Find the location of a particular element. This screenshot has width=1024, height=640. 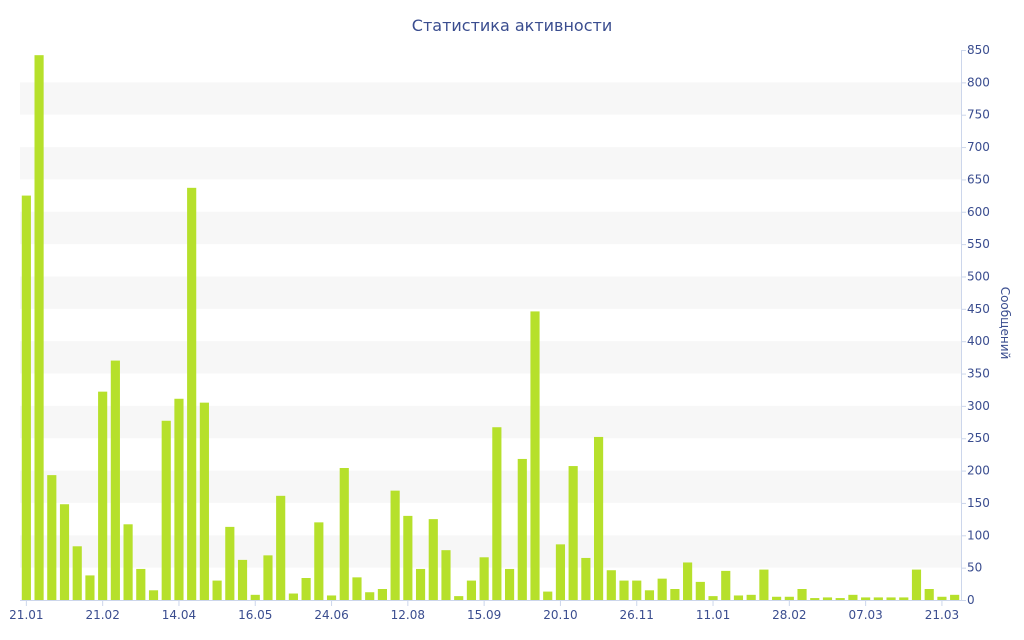

y-axis-label: Сообщений is located at coordinates (1005, 323).